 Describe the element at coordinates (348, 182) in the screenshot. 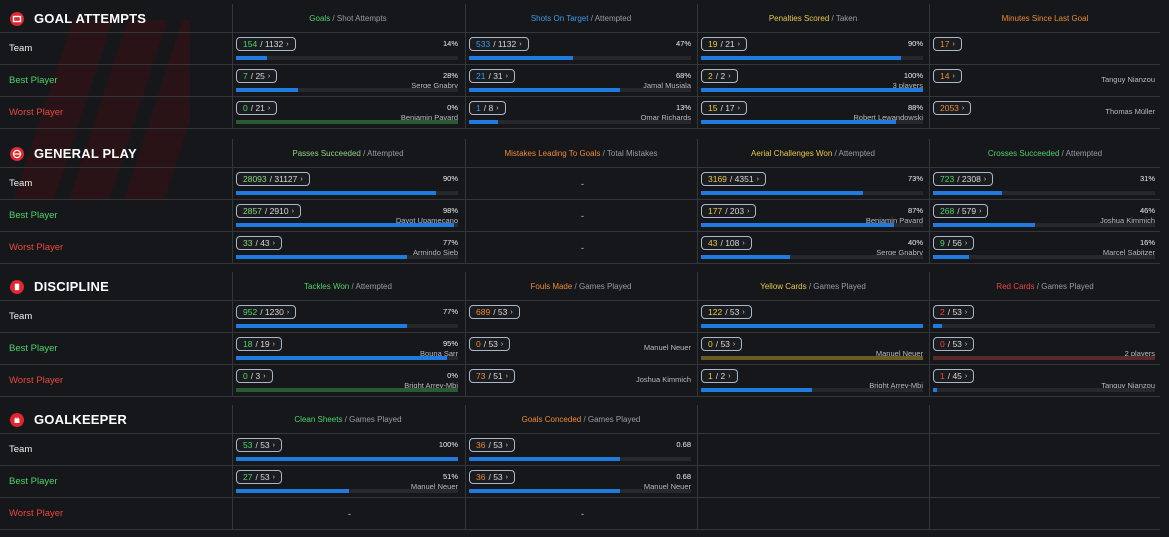

I see `stat-cell-team: 28093/ 31127 › 90%` at that location.